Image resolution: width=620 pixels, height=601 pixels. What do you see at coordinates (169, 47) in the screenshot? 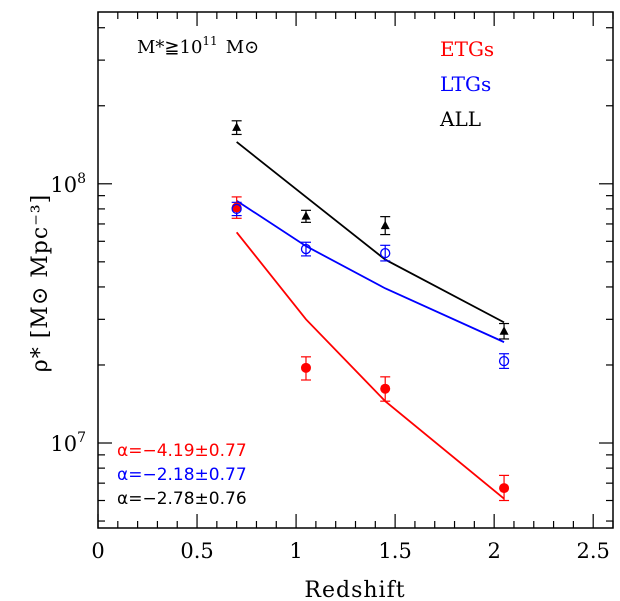
I see `mass-cut-lhs: M*≧10` at bounding box center [169, 47].